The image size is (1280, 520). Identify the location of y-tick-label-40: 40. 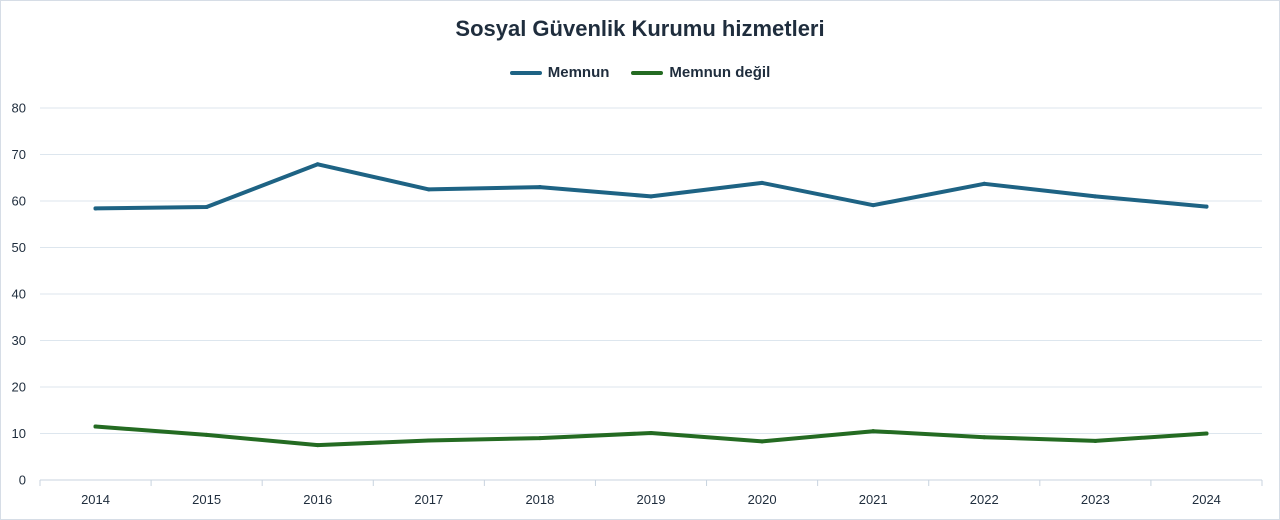
(19, 294).